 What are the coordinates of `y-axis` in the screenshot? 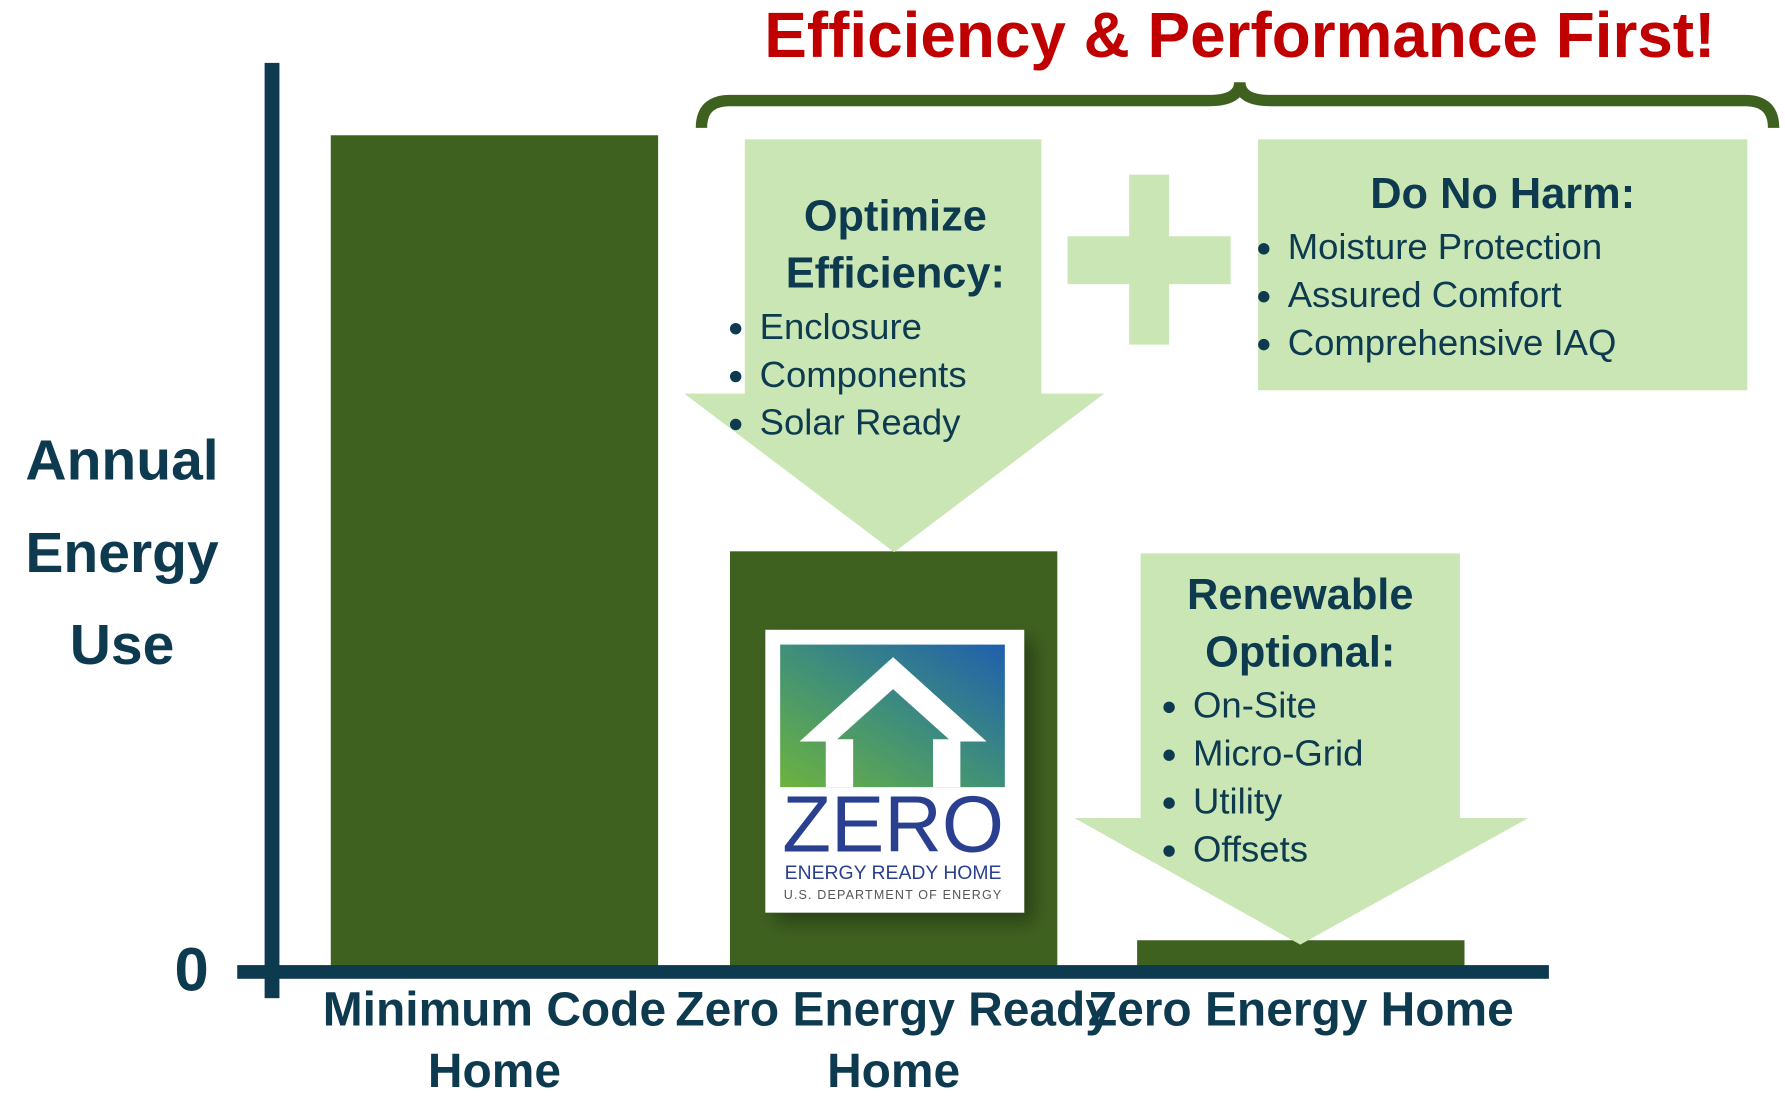 It's located at (272, 530).